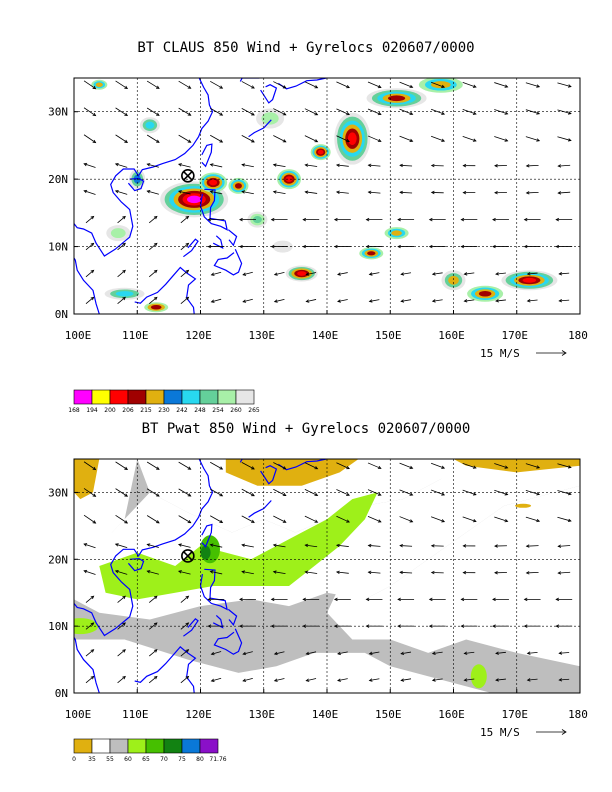 Image resolution: width=612 pixels, height=792 pixels. What do you see at coordinates (564, 732) in the screenshot?
I see `wind-reference-arrowhead` at bounding box center [564, 732].